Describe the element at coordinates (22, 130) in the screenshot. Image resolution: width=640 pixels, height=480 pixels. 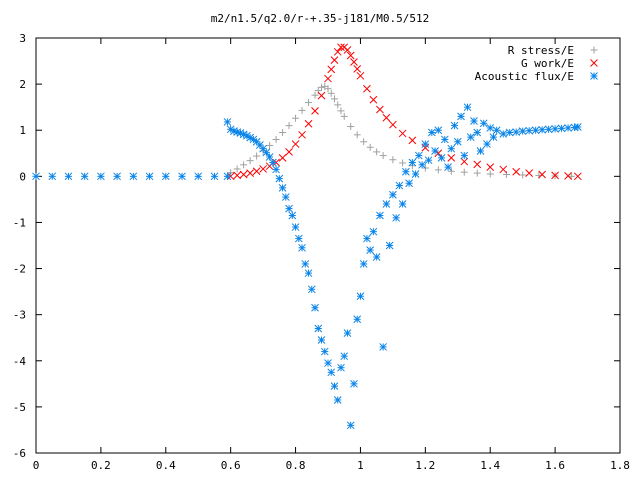
I see `y-tick-label: 1` at that location.